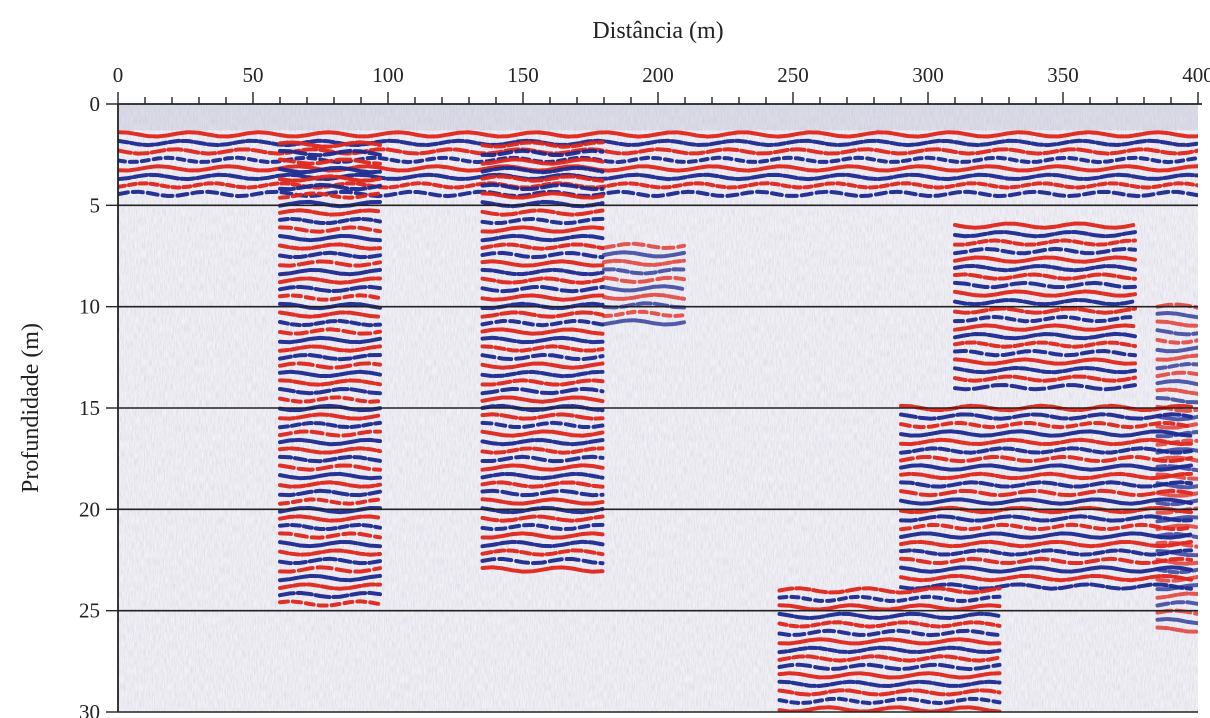 The width and height of the screenshot is (1210, 718). Describe the element at coordinates (89, 408) in the screenshot. I see `y-tick-label: 15` at that location.